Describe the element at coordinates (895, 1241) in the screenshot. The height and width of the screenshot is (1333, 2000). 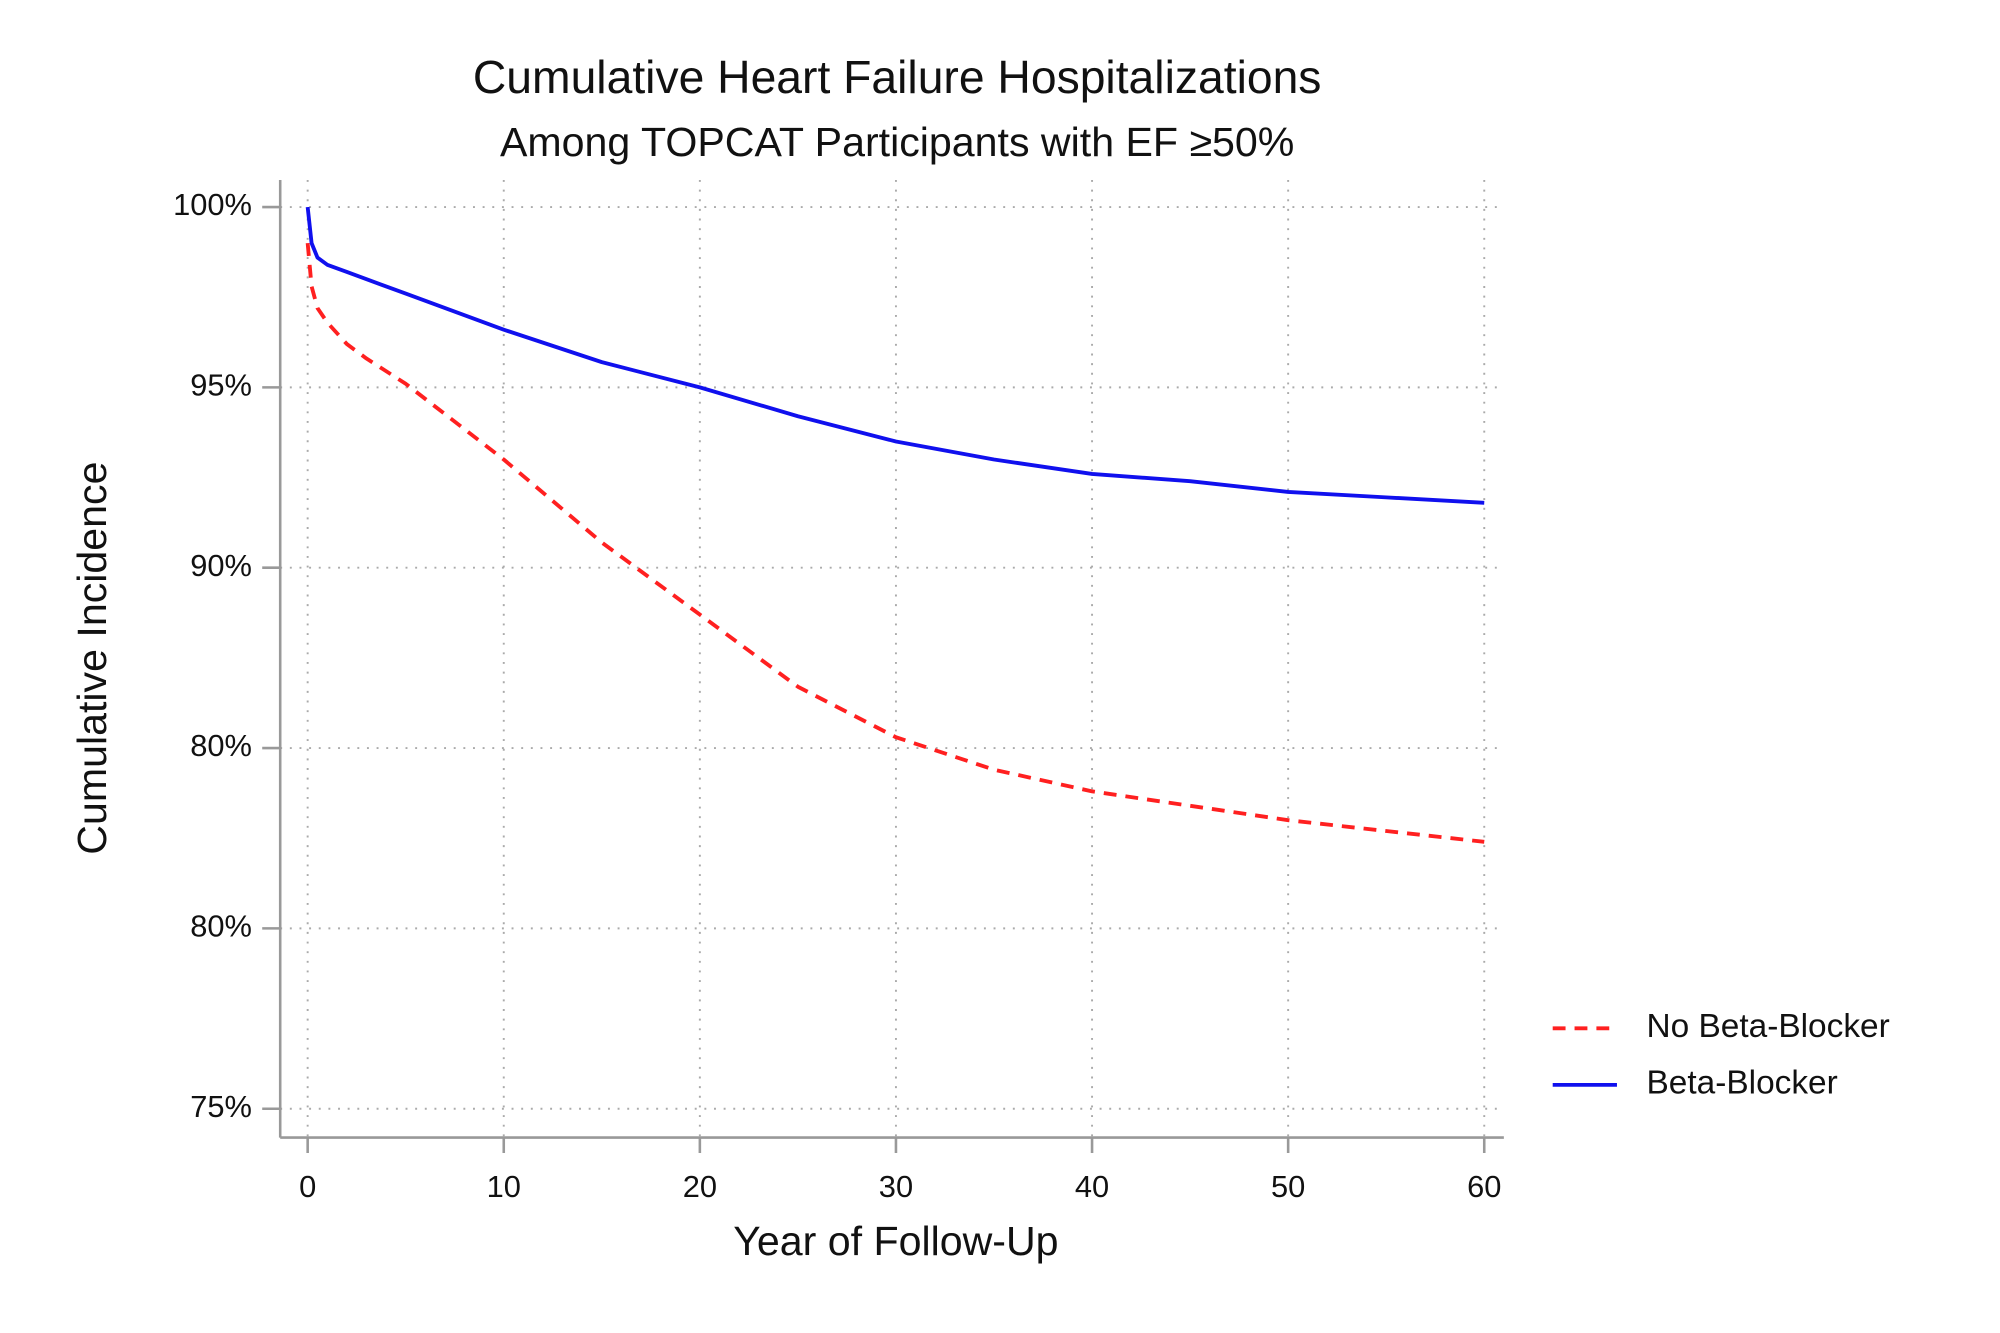
I see `x-axis-label: Year of Follow-Up` at that location.